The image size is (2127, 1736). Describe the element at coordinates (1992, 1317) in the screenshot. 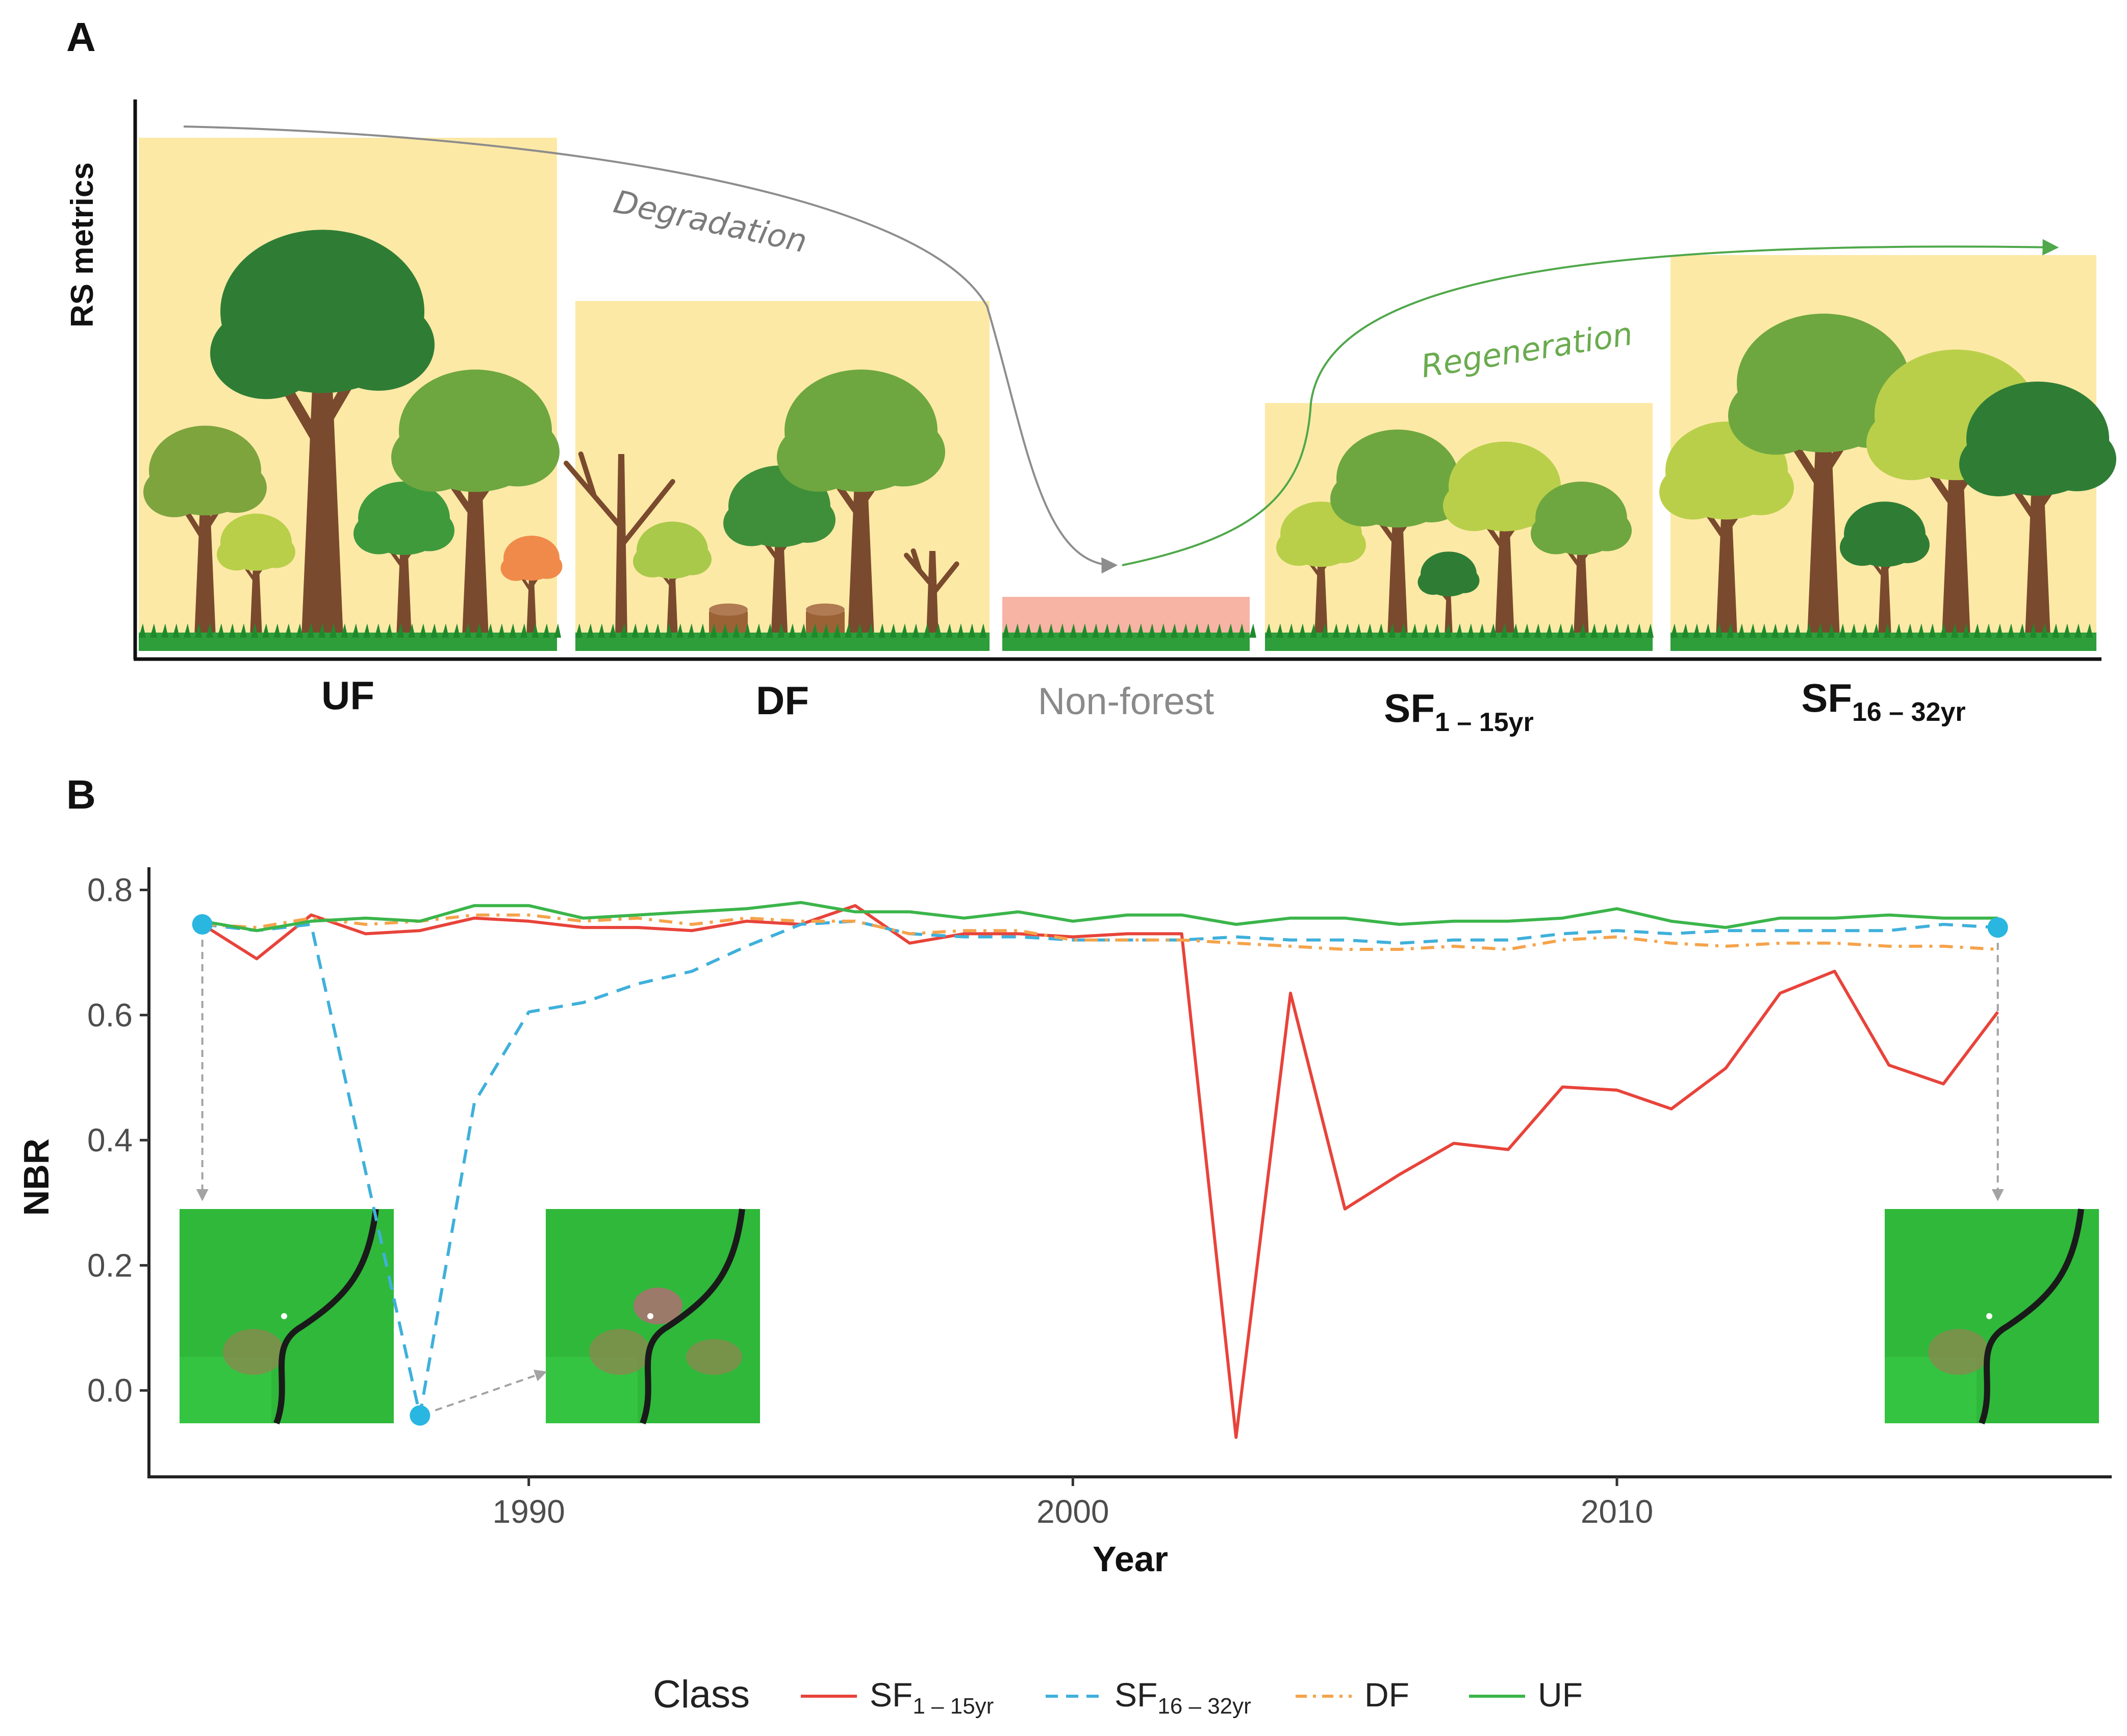

I see `thumbnail-2017` at that location.